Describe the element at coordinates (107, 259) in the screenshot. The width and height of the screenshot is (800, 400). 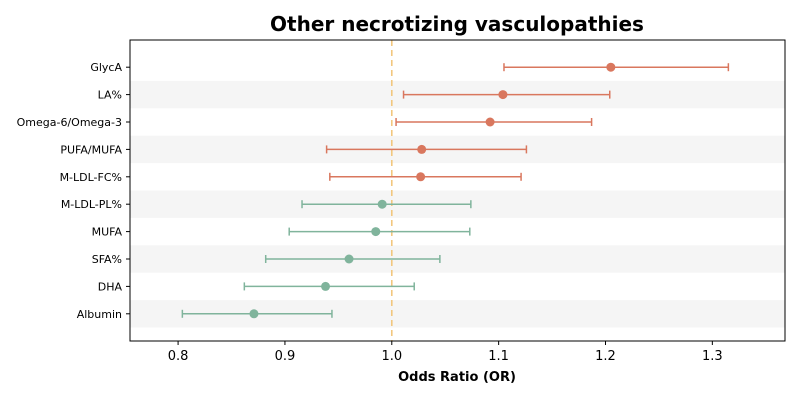
I see `y-tick-label: SFA%` at that location.